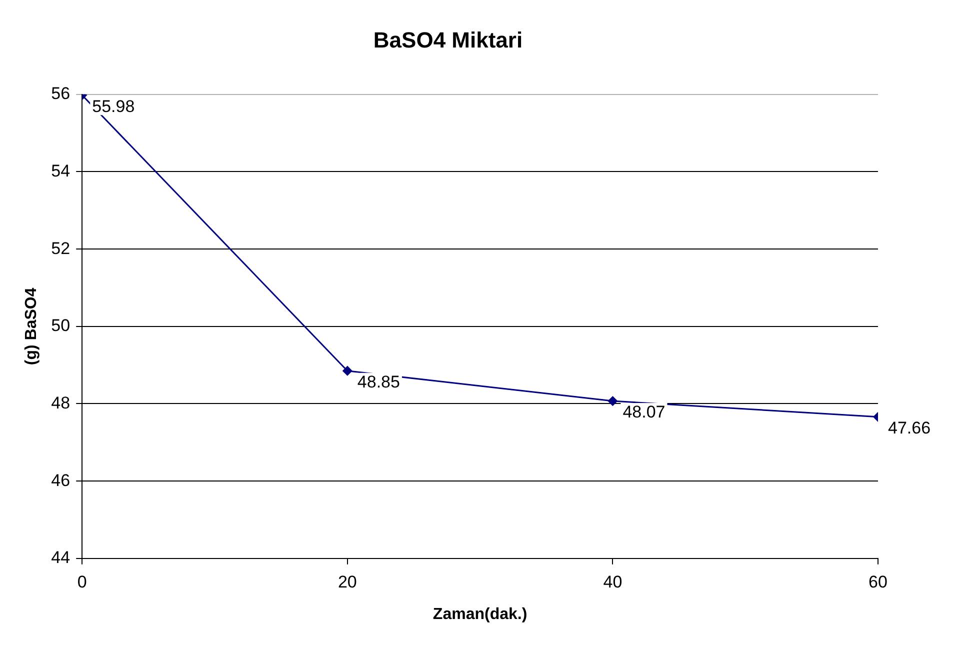 The height and width of the screenshot is (646, 966). What do you see at coordinates (60, 558) in the screenshot?
I see `y-tick-label: 44` at bounding box center [60, 558].